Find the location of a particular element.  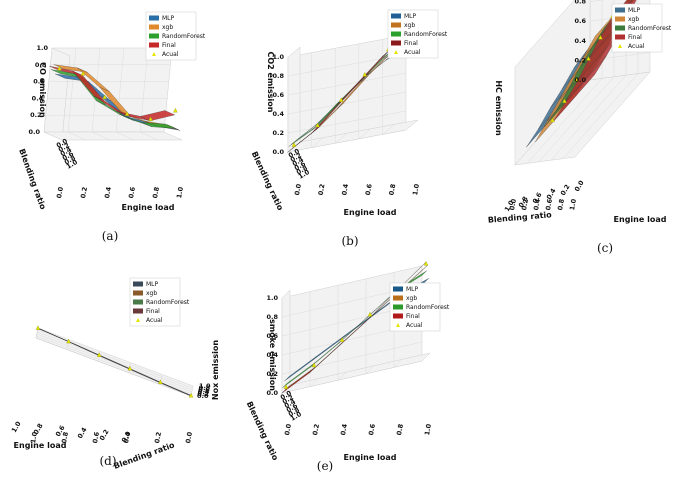

y-tick-label: 0.6 is located at coordinates (537, 198).